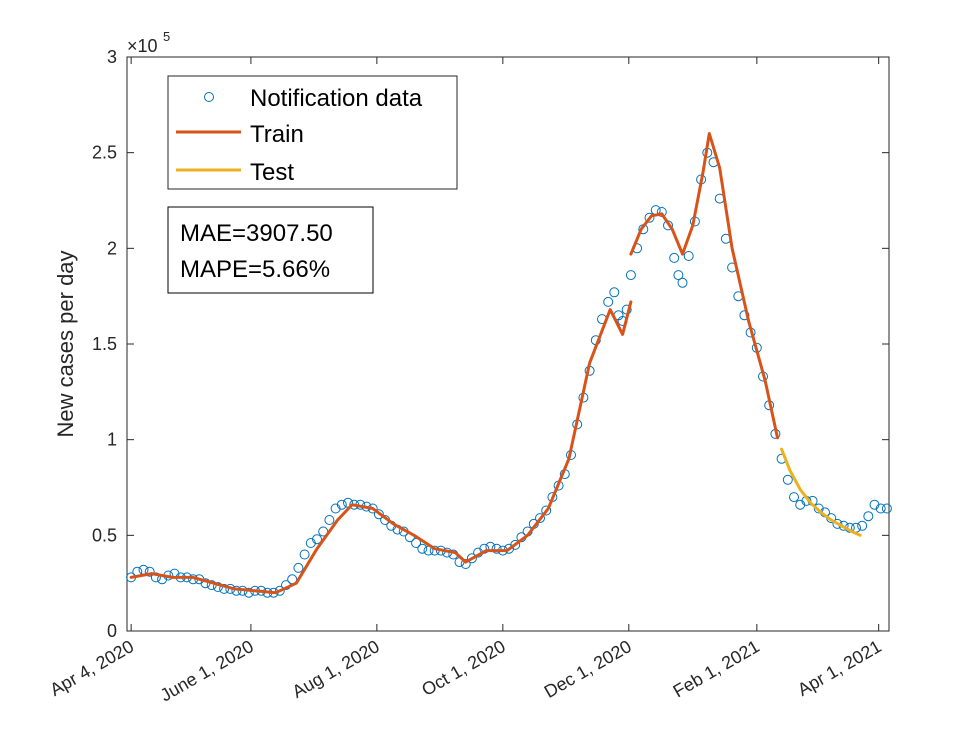  I want to click on x-tick-label: Apr 1, 2021, so click(839, 668).